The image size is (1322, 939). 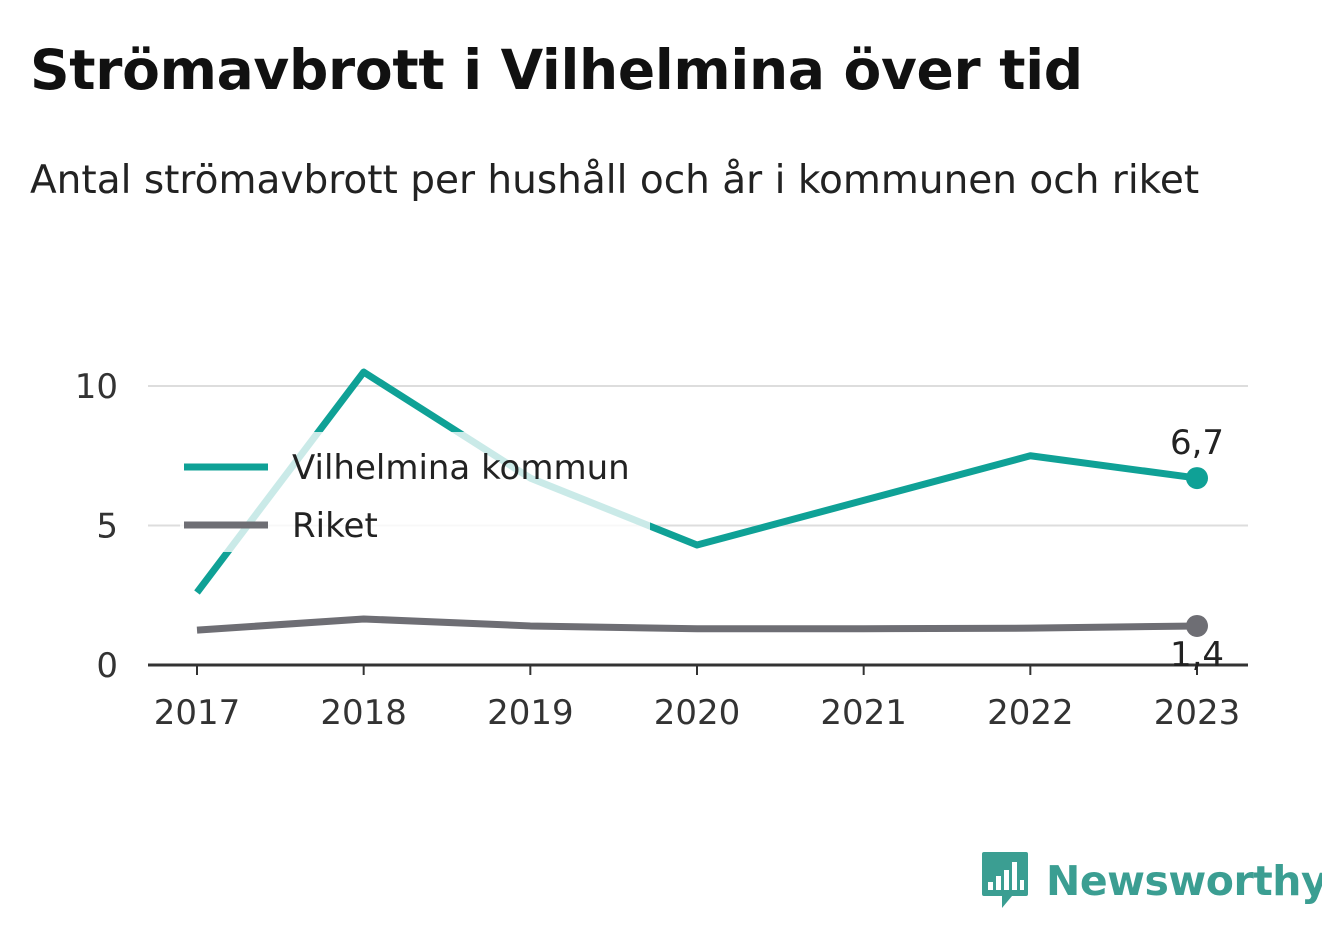 What do you see at coordinates (1030, 713) in the screenshot?
I see `x-tick-label: 2022` at bounding box center [1030, 713].